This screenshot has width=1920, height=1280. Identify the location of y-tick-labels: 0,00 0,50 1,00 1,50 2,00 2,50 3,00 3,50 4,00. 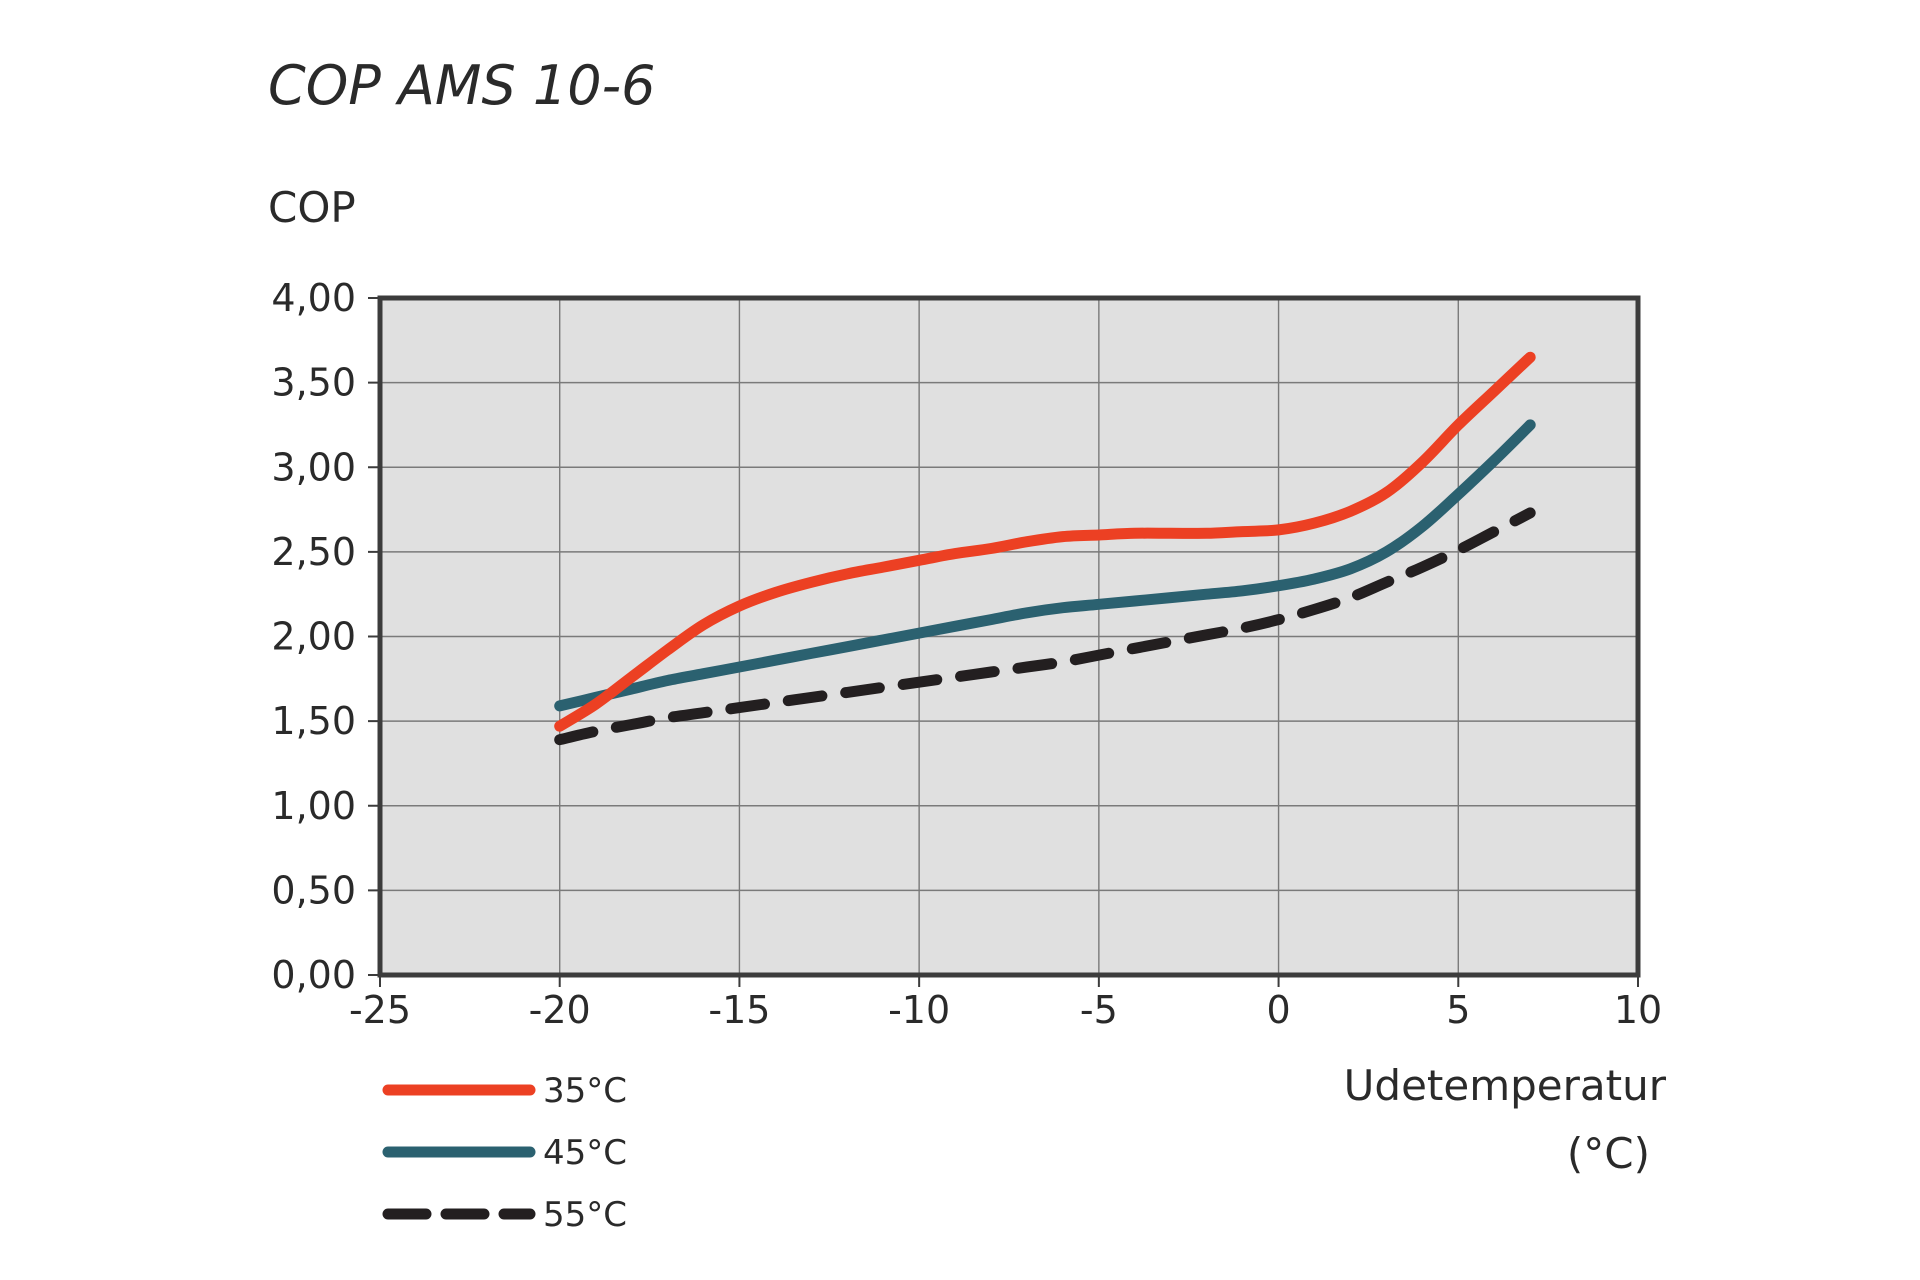
(325, 636).